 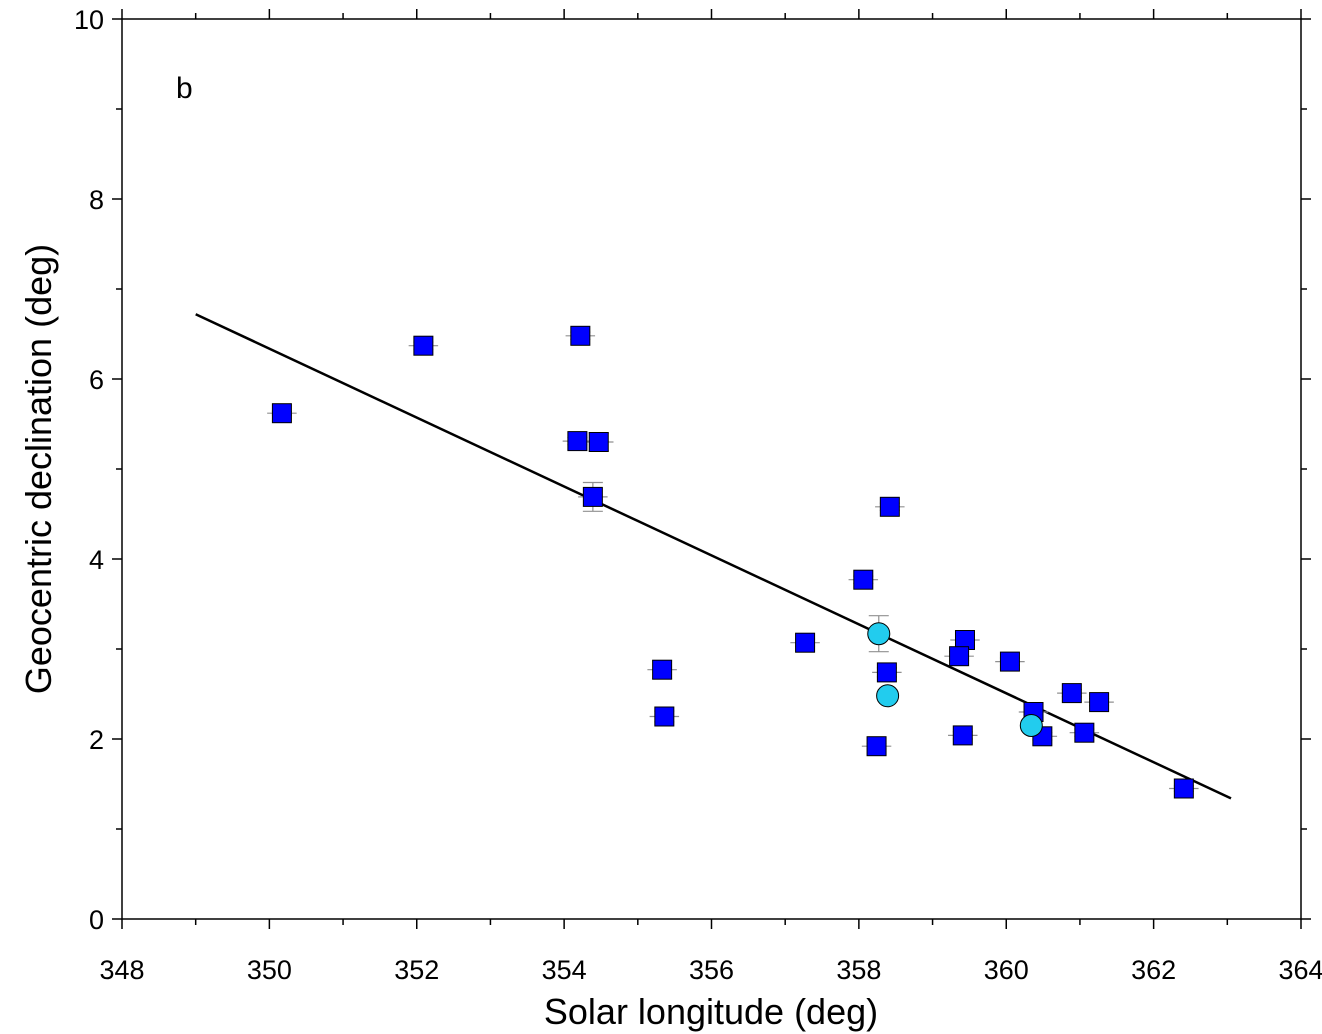 What do you see at coordinates (89, 20) in the screenshot?
I see `y-tick-label: 10` at bounding box center [89, 20].